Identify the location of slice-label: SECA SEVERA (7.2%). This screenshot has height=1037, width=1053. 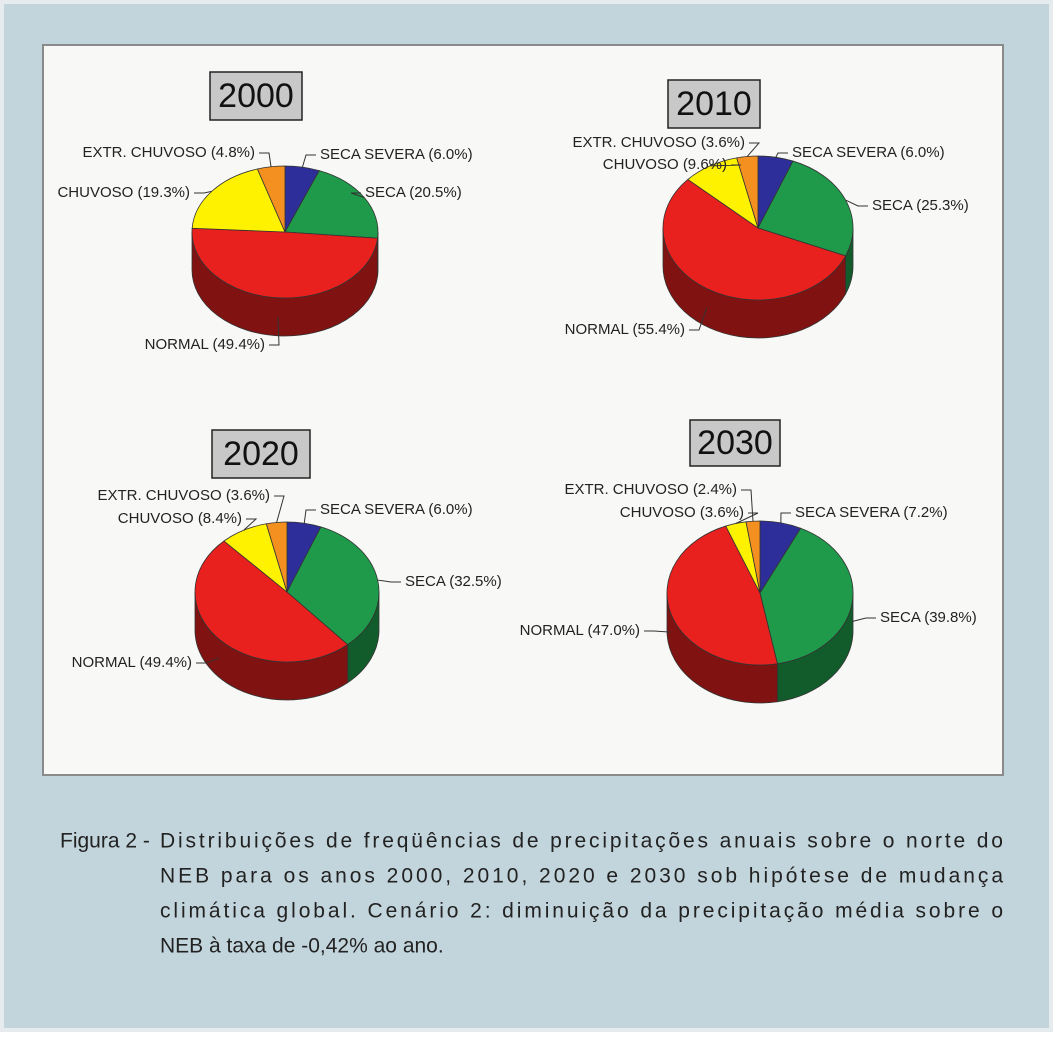
(871, 512).